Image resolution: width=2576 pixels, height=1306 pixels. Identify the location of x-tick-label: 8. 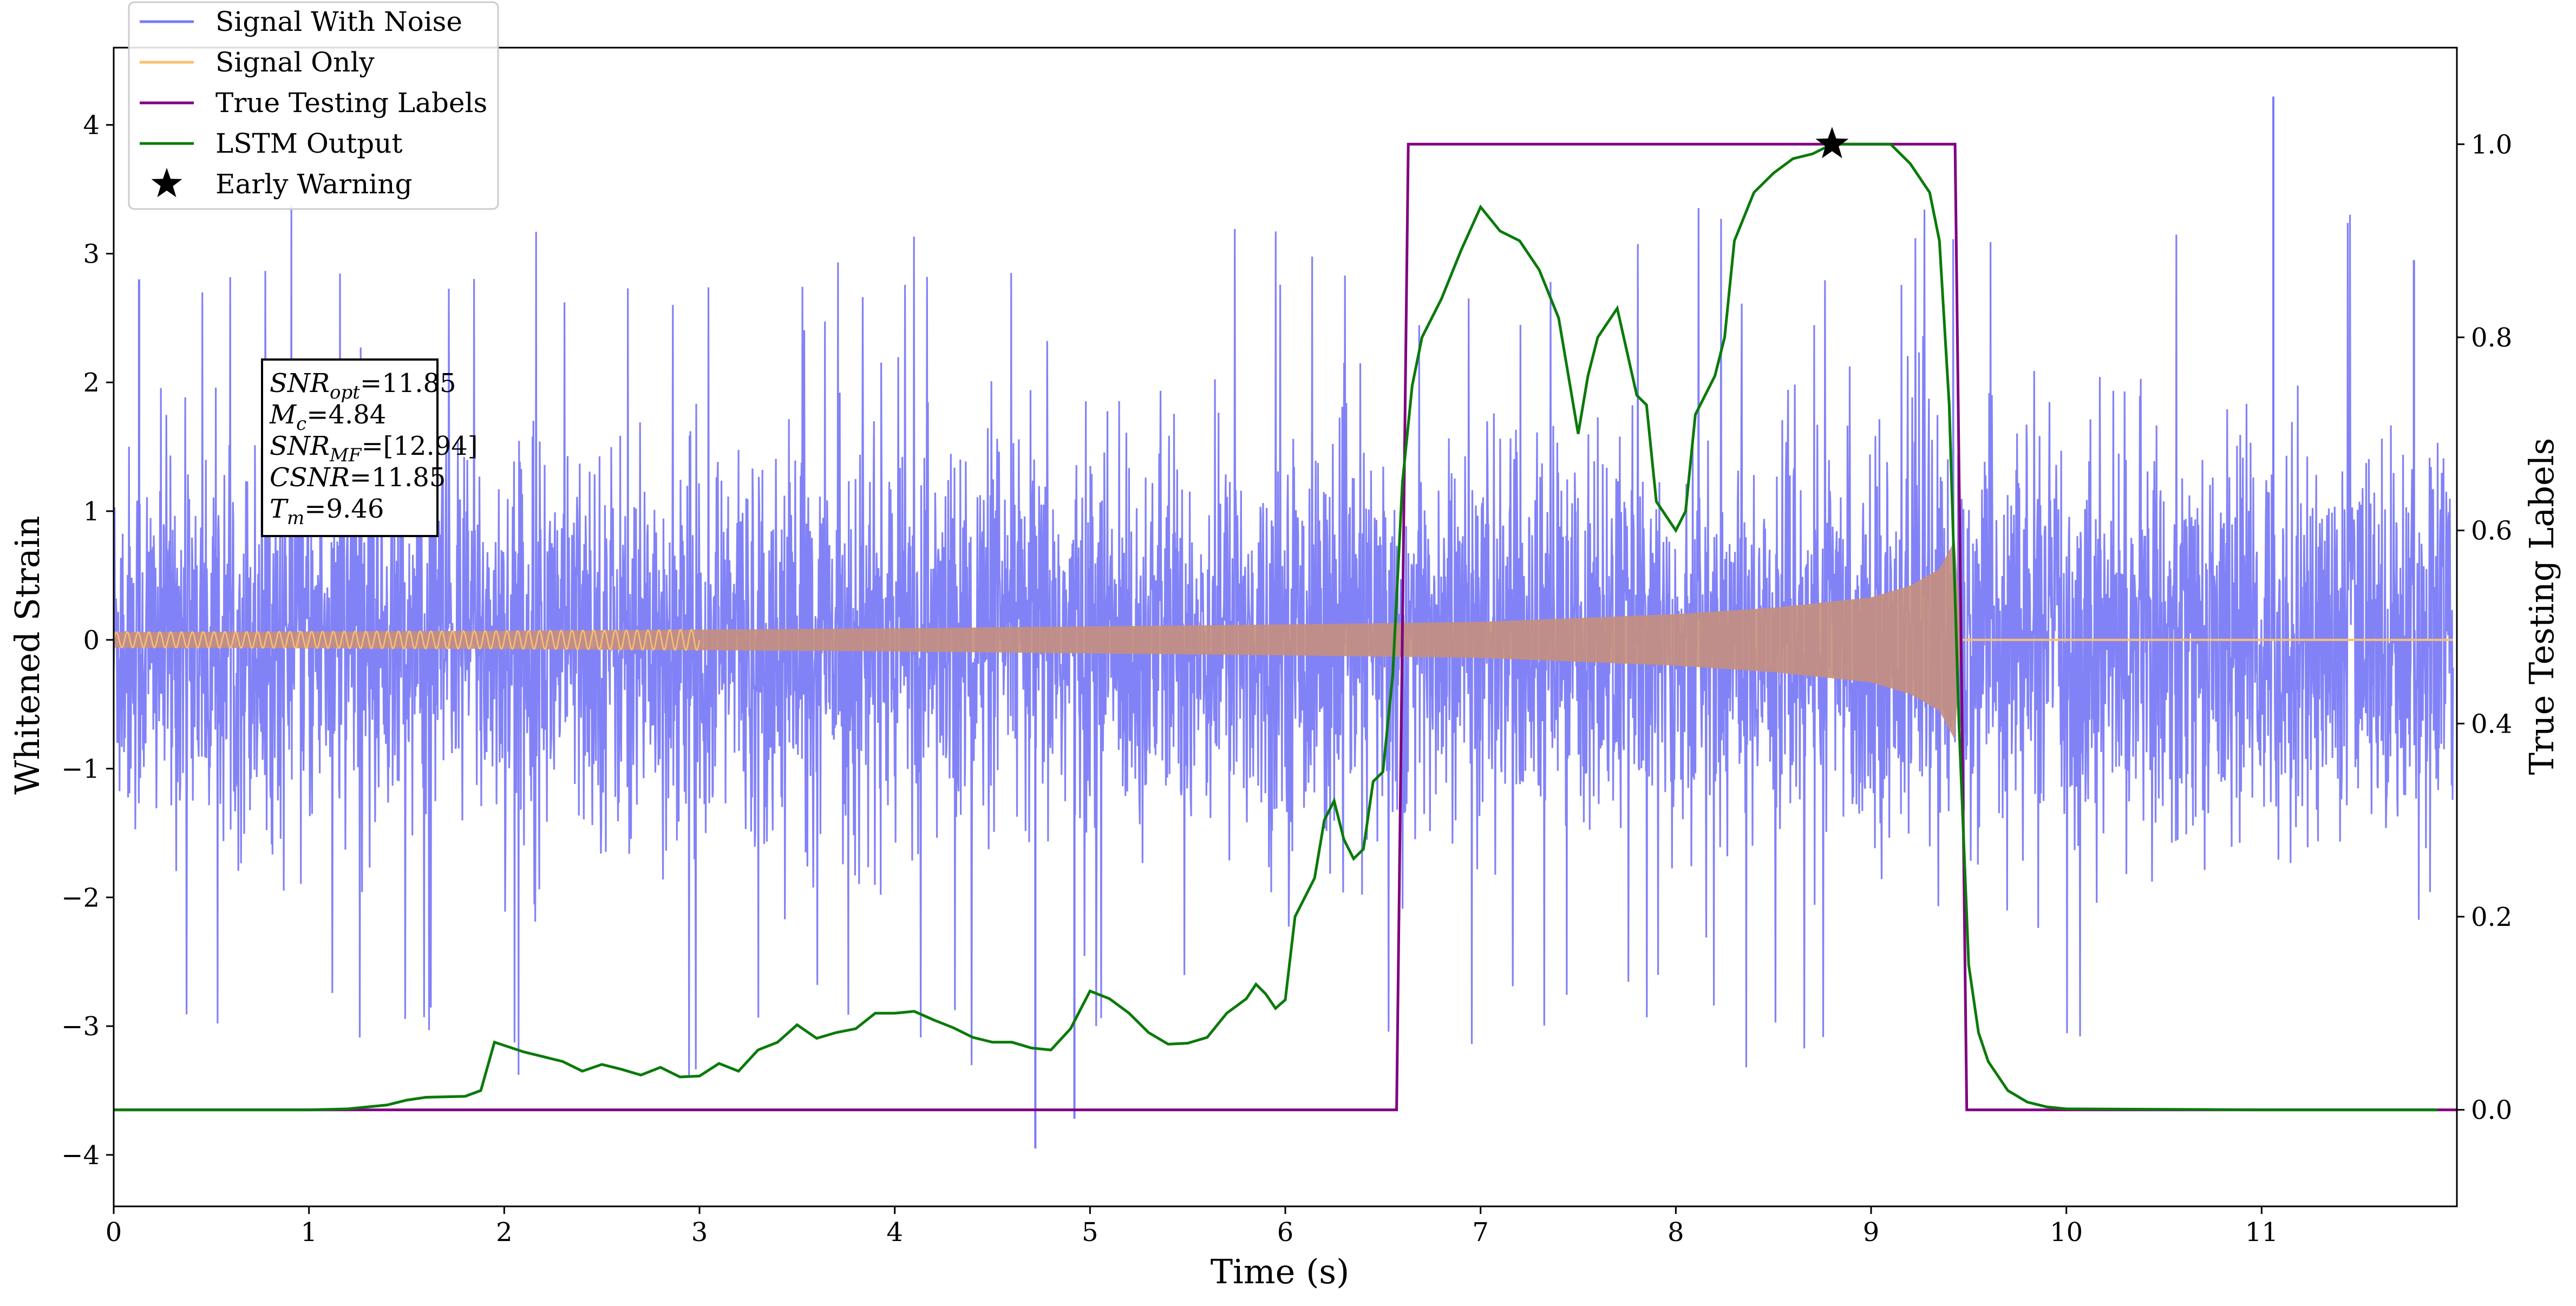
(1676, 1232).